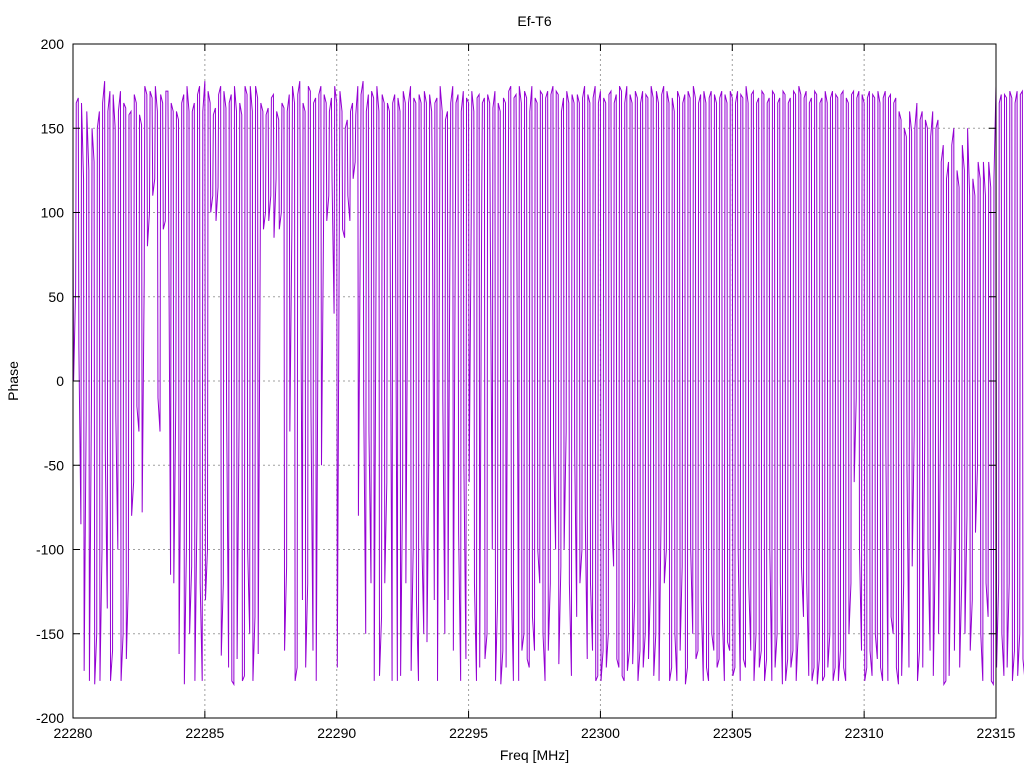 This screenshot has height=768, width=1024. I want to click on y-tick-label: 200, so click(53, 44).